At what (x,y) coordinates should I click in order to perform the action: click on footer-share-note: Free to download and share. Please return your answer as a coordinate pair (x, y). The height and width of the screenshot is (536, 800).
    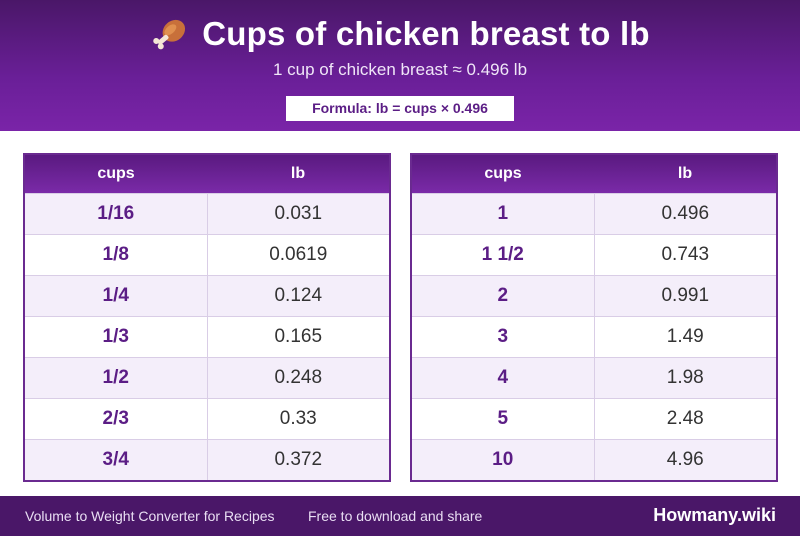
    Looking at the image, I should click on (395, 516).